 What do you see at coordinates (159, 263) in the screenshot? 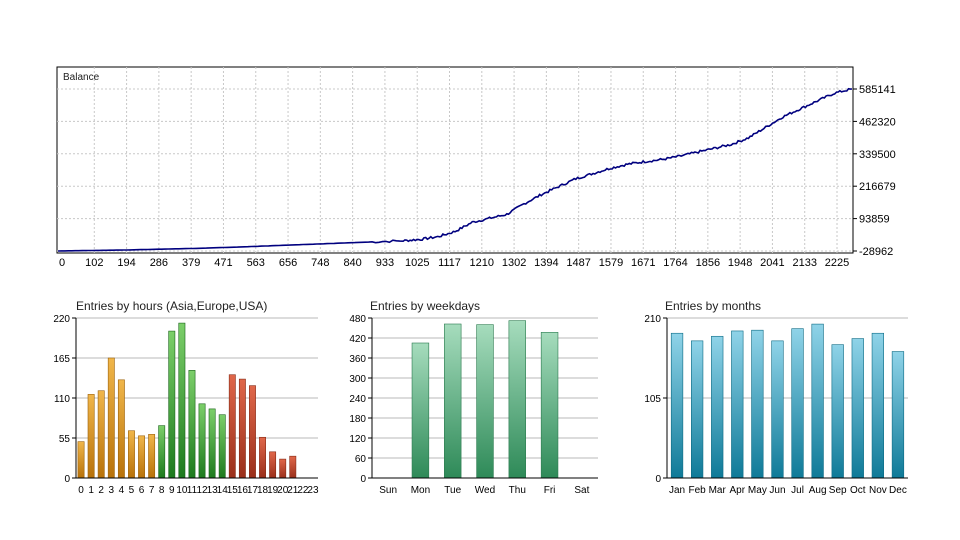
I see `balance-x-tick-label: 286` at bounding box center [159, 263].